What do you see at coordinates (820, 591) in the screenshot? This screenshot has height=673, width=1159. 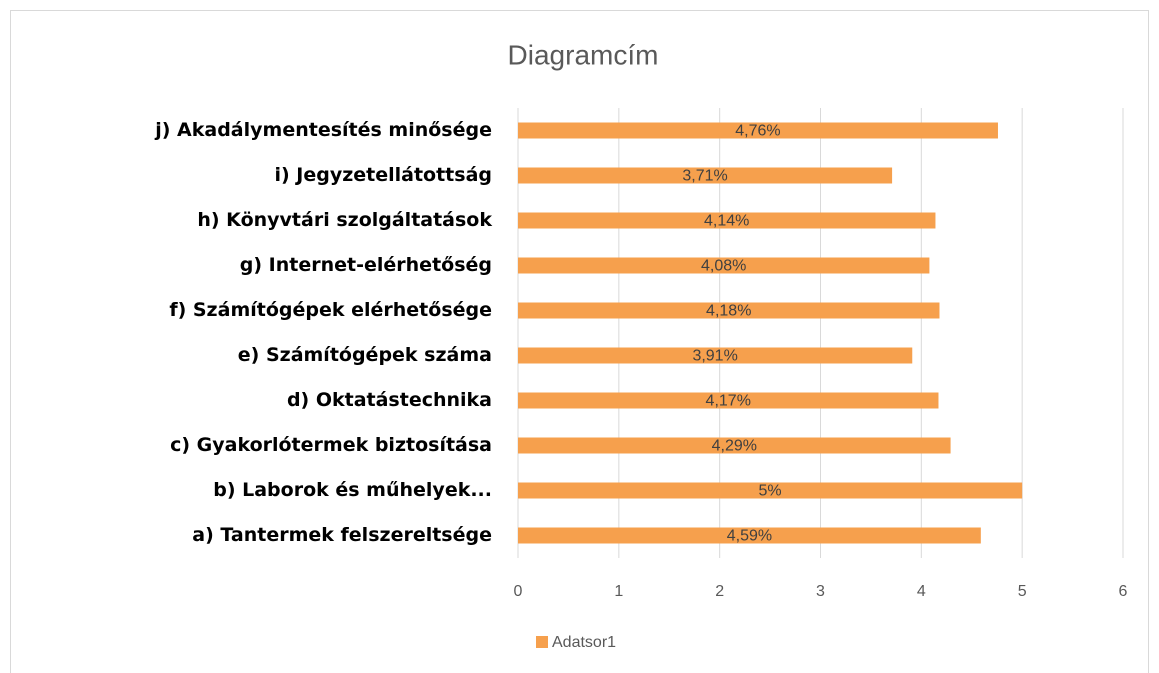 I see `x-tick-label: 3` at bounding box center [820, 591].